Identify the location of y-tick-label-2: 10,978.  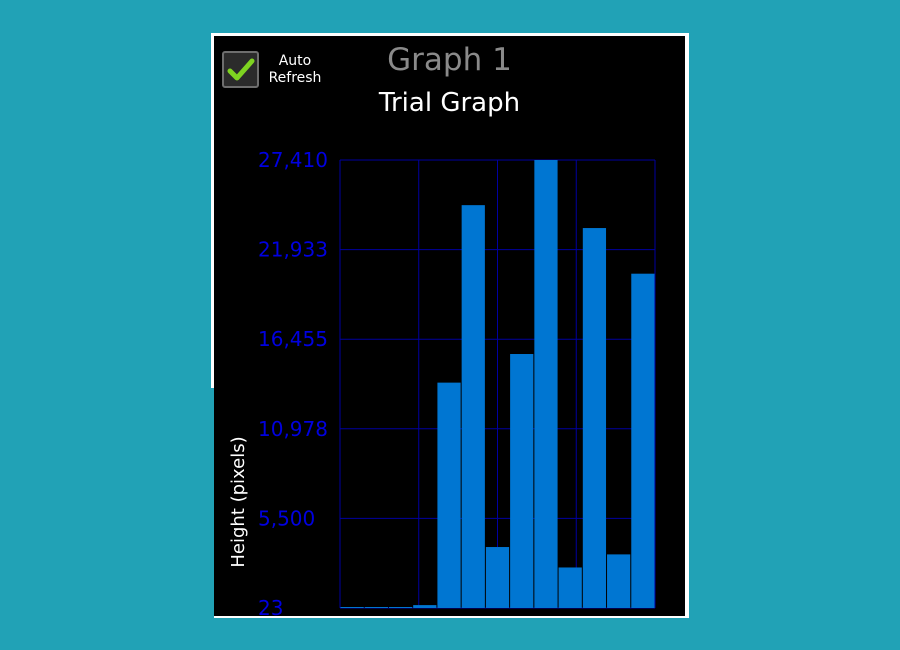
(293, 429).